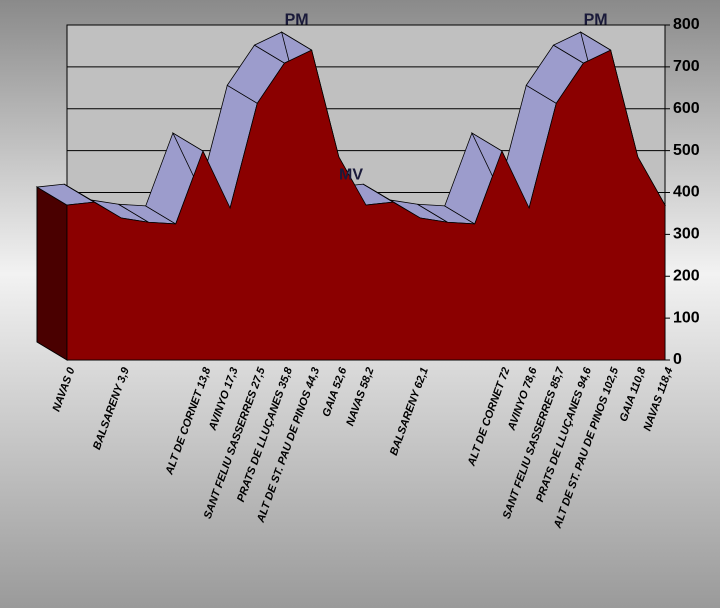 The height and width of the screenshot is (608, 720). What do you see at coordinates (686, 192) in the screenshot?
I see `y-tick-label: 400` at bounding box center [686, 192].